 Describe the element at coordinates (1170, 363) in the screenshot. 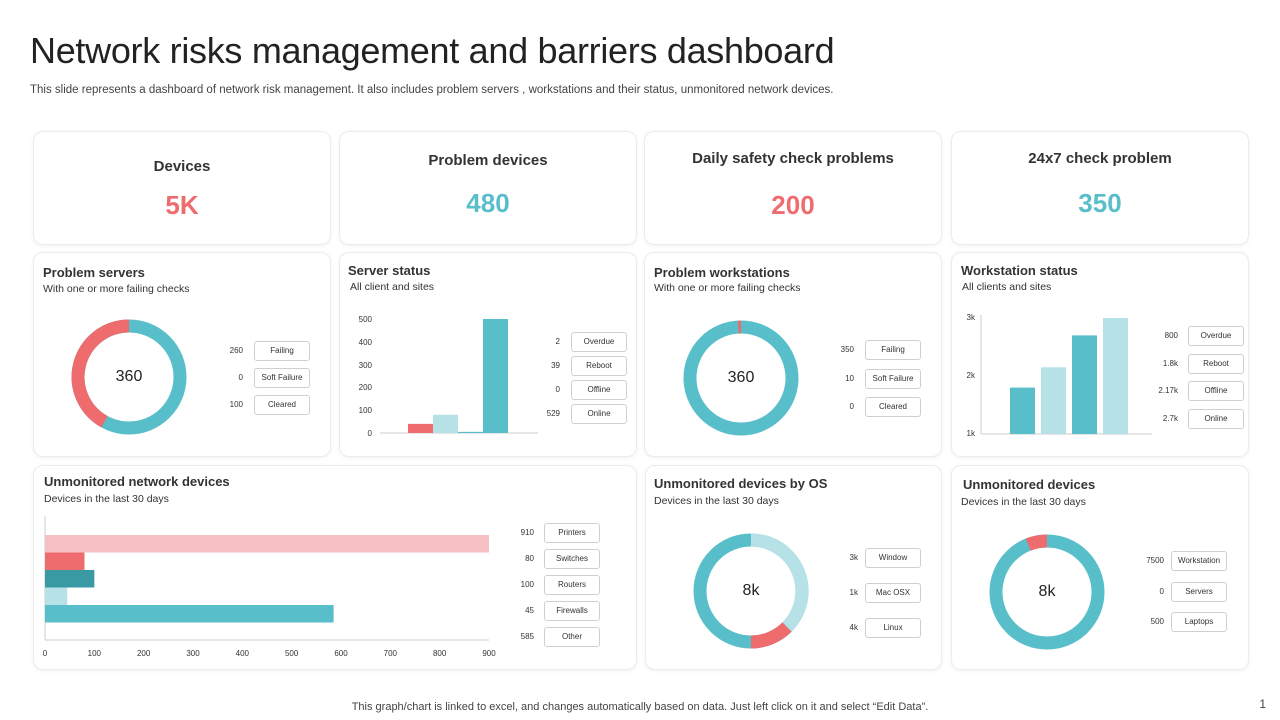

I see `legend-value: 1.8k` at that location.